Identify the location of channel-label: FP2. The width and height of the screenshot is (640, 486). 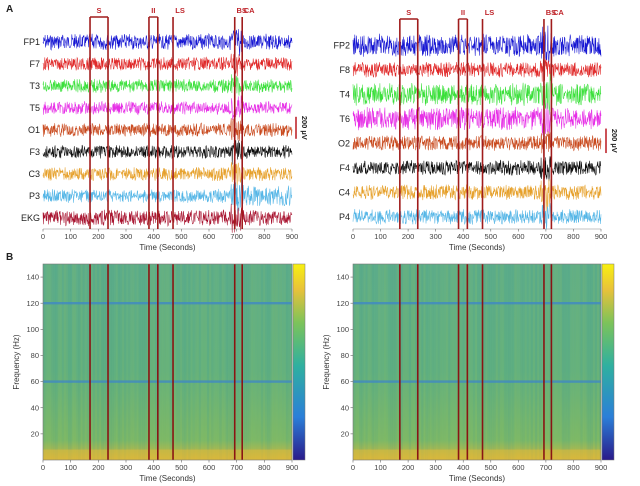
(341, 45).